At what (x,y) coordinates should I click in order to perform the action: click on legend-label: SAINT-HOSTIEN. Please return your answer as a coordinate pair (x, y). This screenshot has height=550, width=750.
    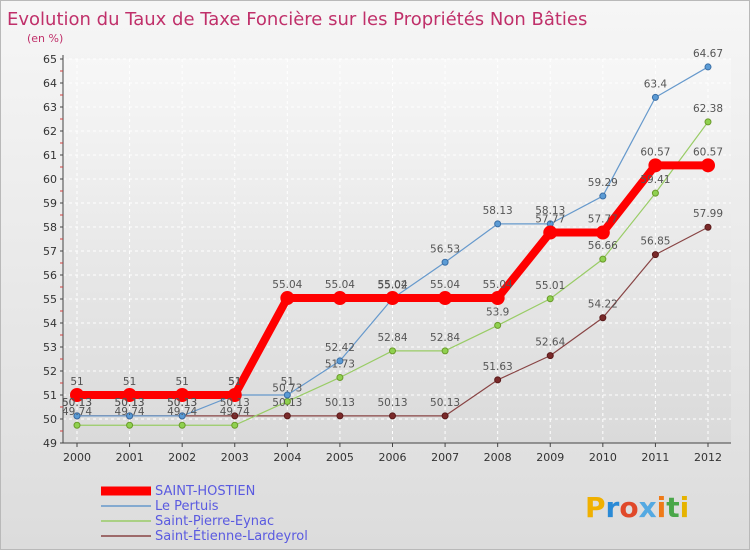
    Looking at the image, I should click on (205, 491).